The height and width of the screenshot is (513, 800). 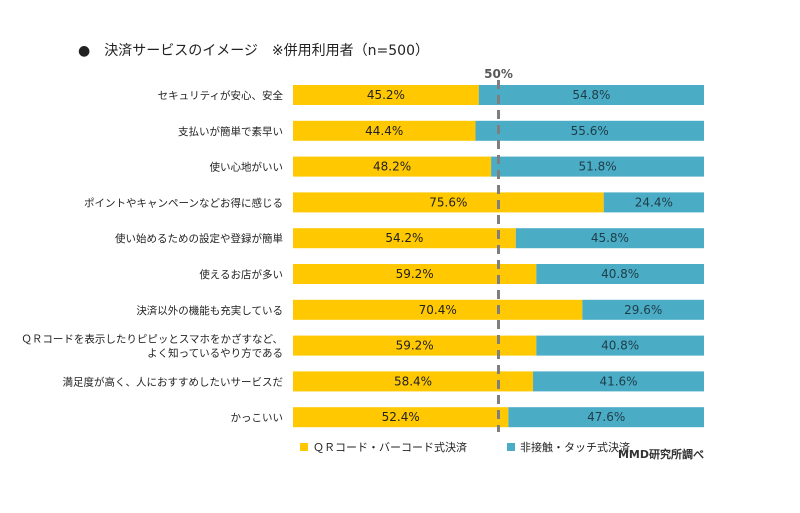 I want to click on legend-label-contactless: 非接触・タッチ式決済, so click(x=575, y=447).